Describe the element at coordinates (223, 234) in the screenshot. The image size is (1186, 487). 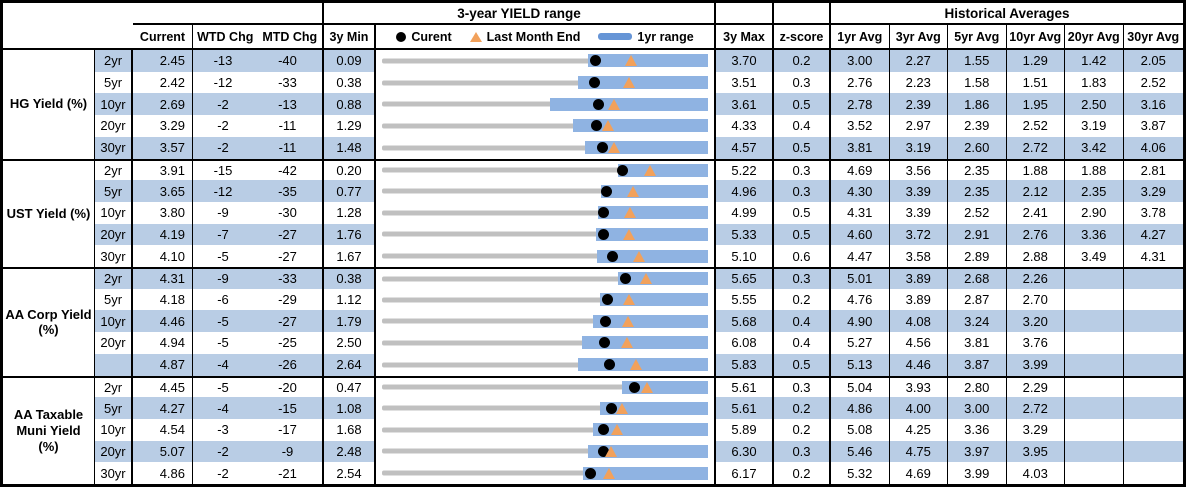
I see `wtd-chg-cell: -7` at that location.